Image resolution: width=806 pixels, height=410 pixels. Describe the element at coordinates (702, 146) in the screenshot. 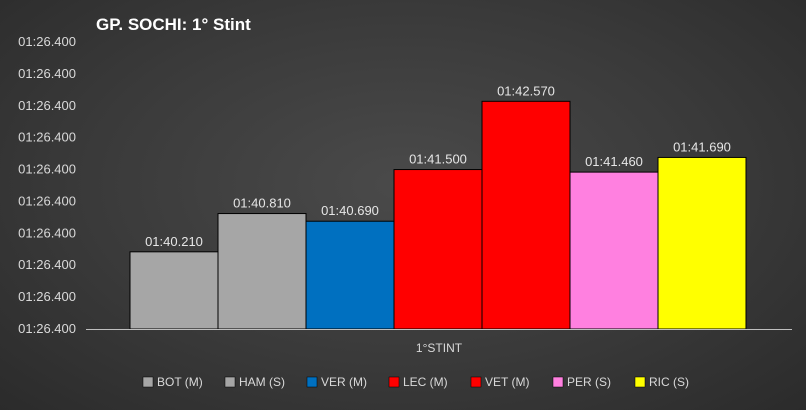

I see `data-label: 01:41.690` at that location.